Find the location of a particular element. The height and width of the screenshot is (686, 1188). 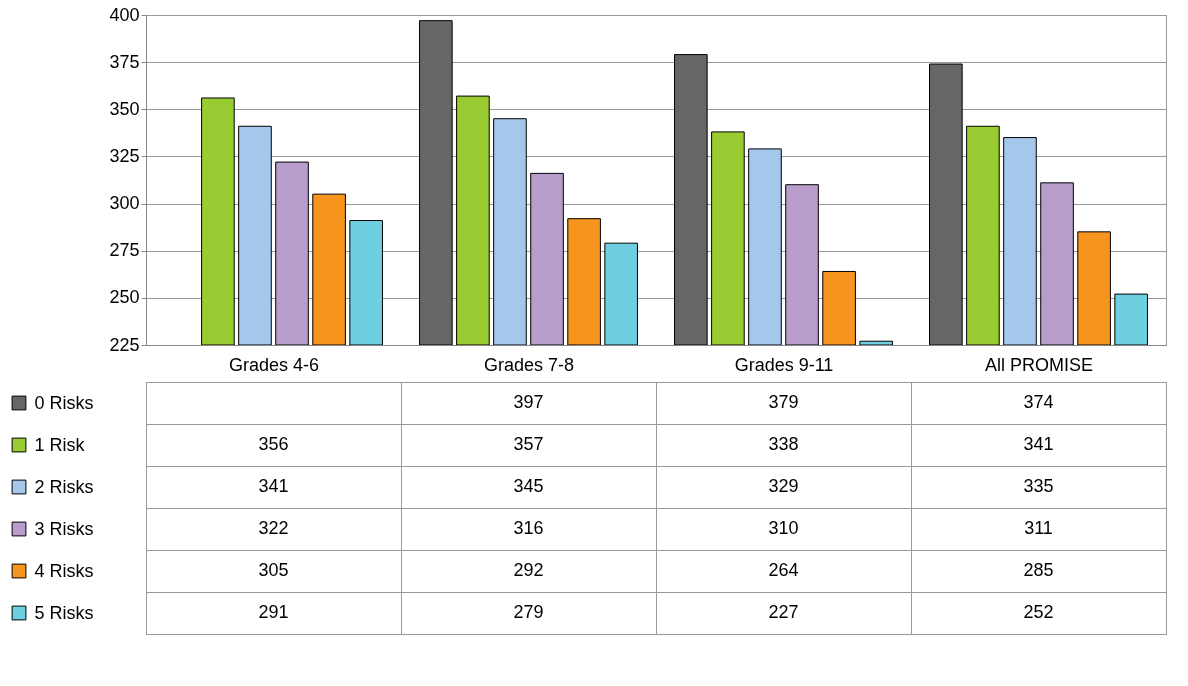

y-tick-label: 350 is located at coordinates (124, 108).